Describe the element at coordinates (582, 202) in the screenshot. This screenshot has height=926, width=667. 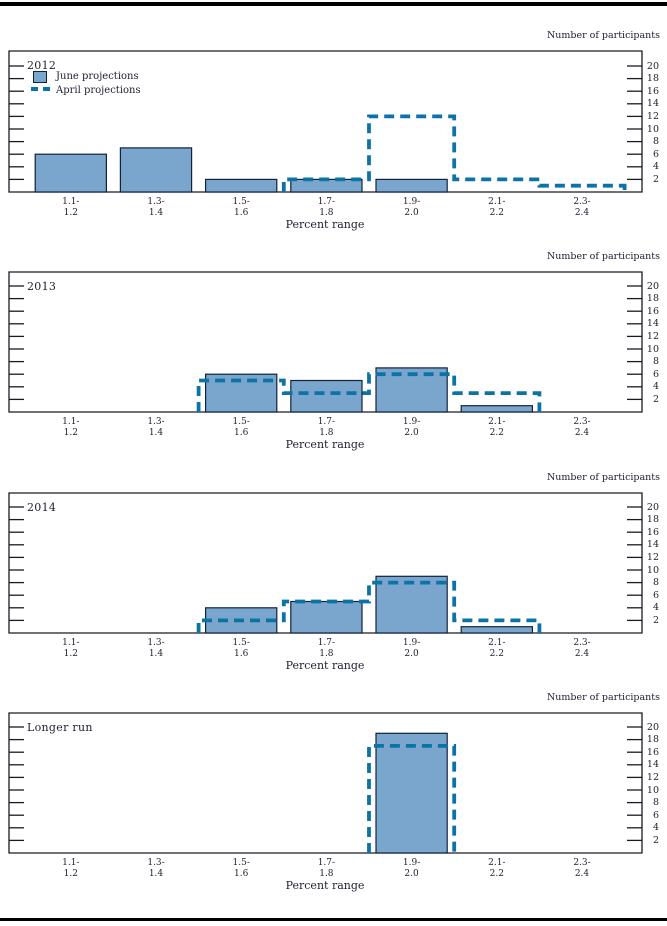
I see `x-tick-label: 2.3-` at that location.